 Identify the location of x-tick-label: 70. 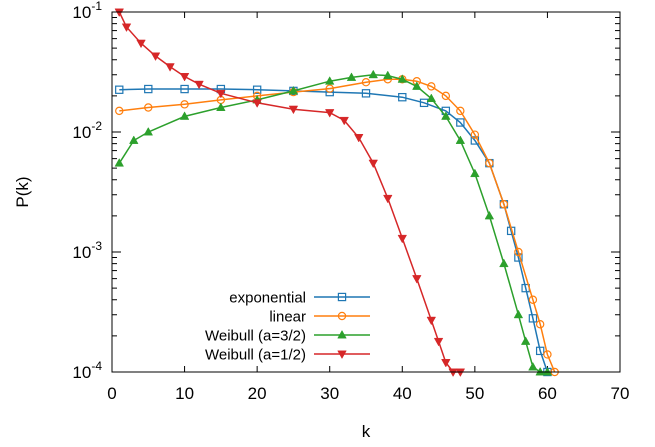
(620, 393).